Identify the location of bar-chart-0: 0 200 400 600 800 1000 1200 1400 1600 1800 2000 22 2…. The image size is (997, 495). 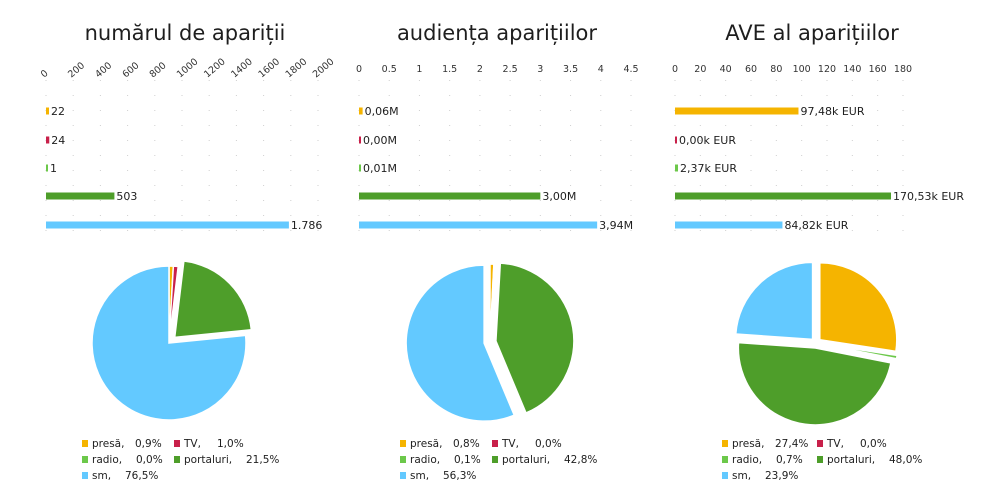
(188, 148).